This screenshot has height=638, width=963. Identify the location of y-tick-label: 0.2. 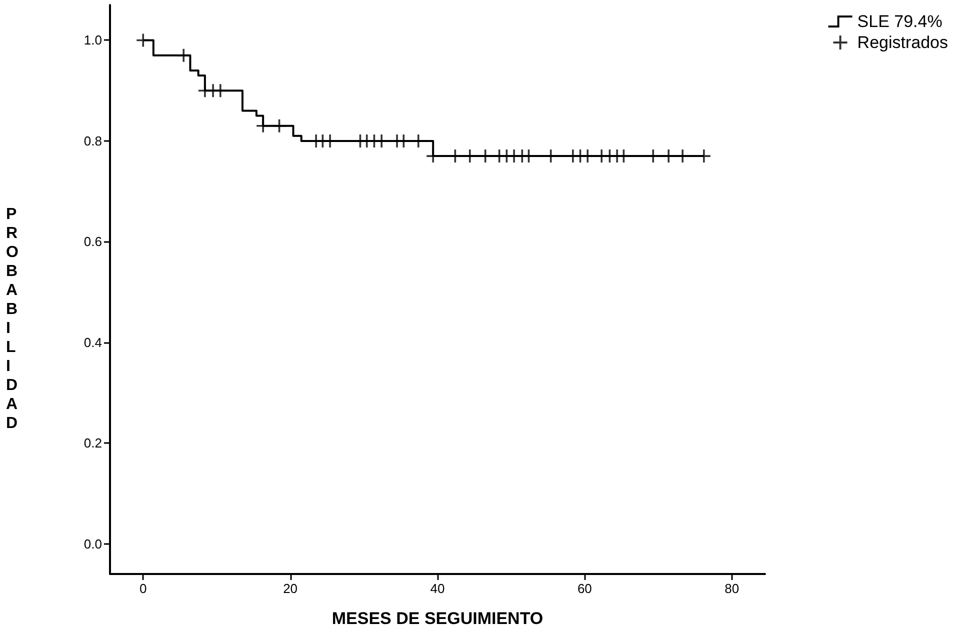
(93, 443).